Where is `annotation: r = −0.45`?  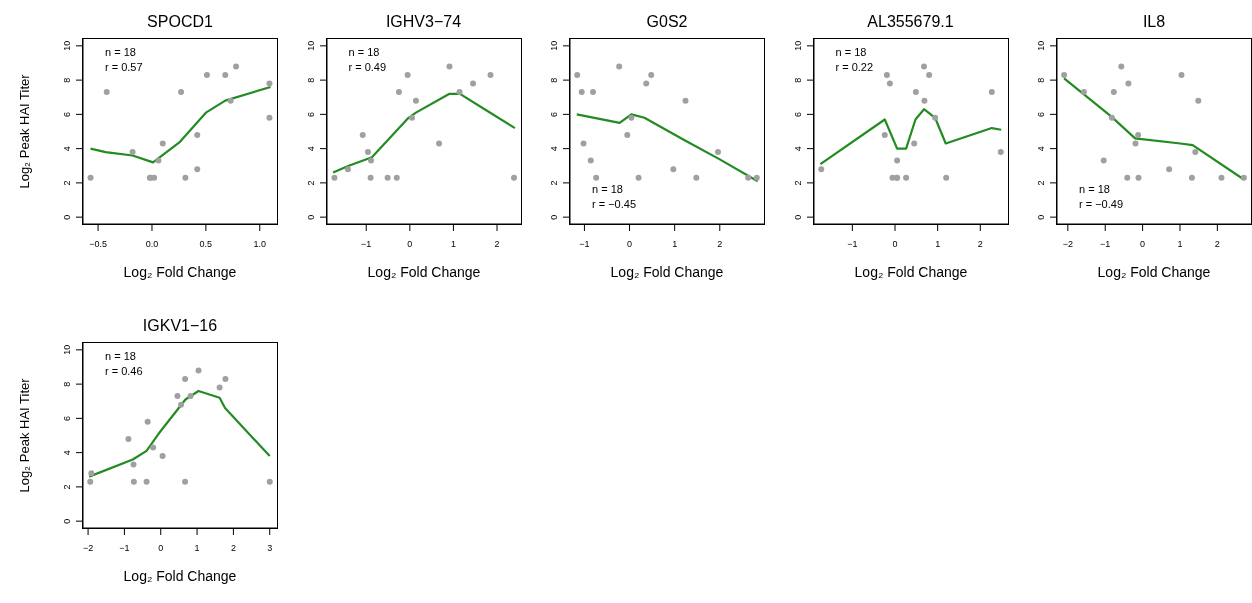 annotation: r = −0.45 is located at coordinates (614, 204).